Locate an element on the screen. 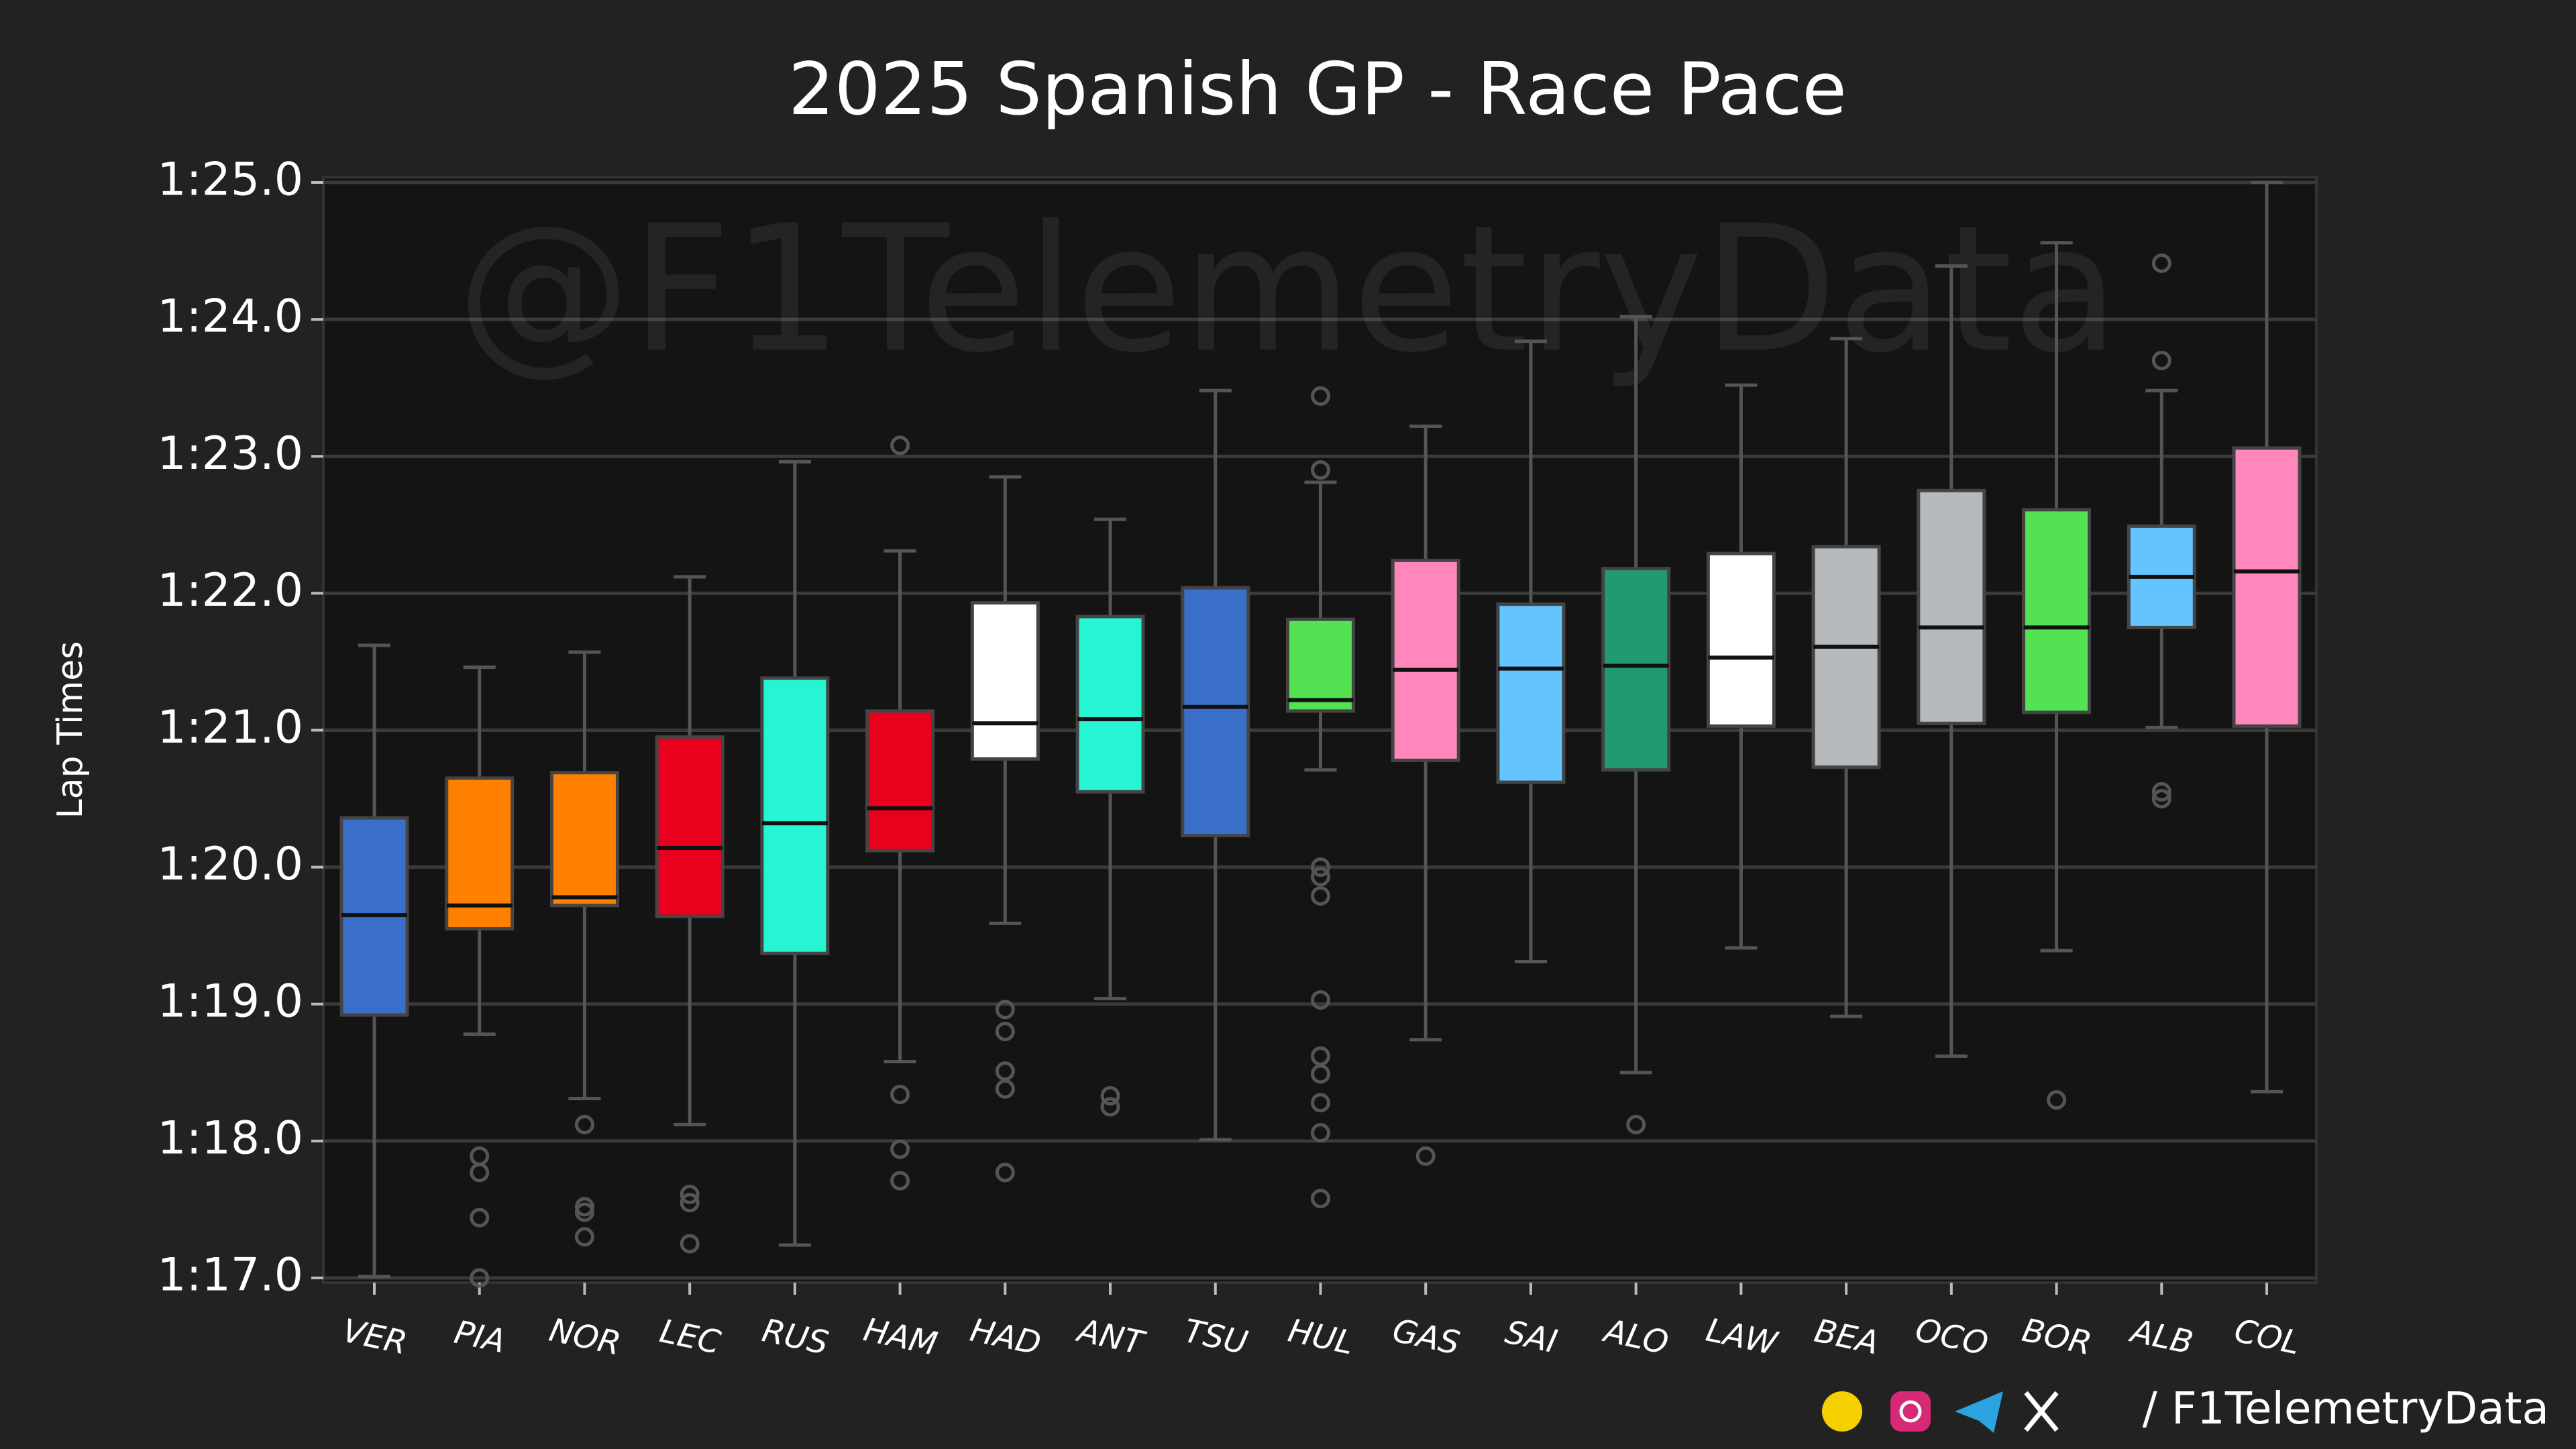 This screenshot has width=2576, height=1449. y-tick-label: 1:20.0 is located at coordinates (230, 864).